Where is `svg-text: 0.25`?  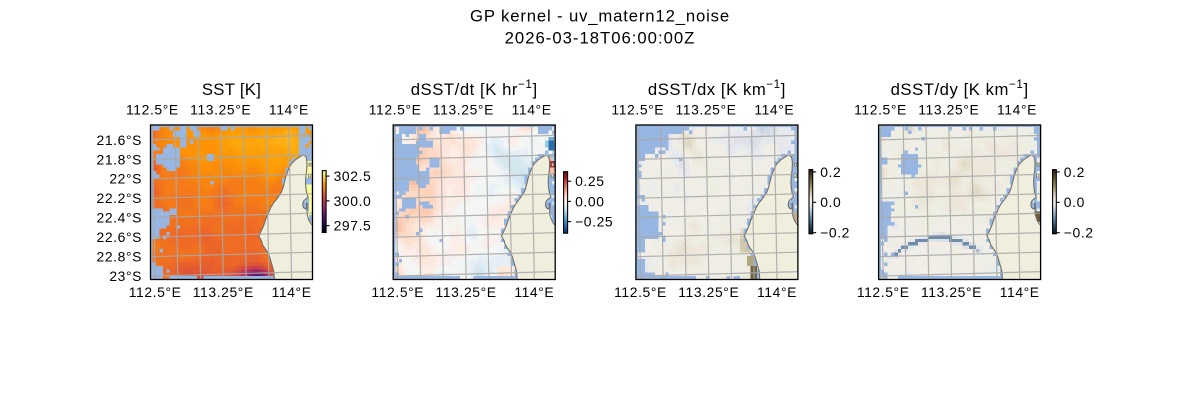 svg-text: 0.25 is located at coordinates (589, 181).